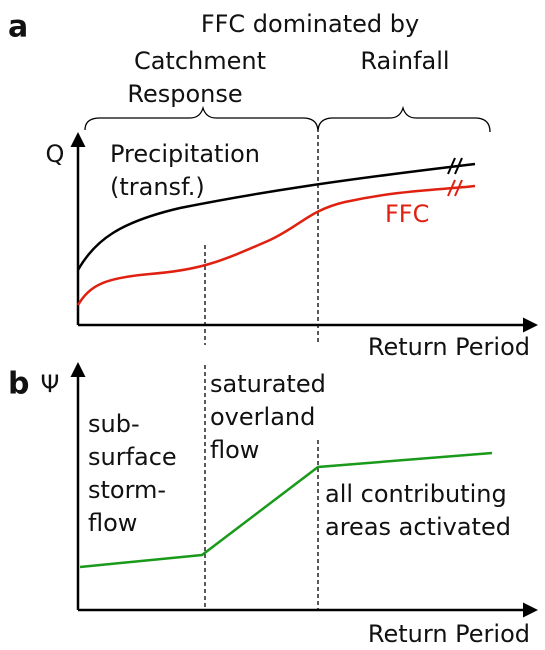 The width and height of the screenshot is (545, 650). I want to click on panel-label: b, so click(18, 384).